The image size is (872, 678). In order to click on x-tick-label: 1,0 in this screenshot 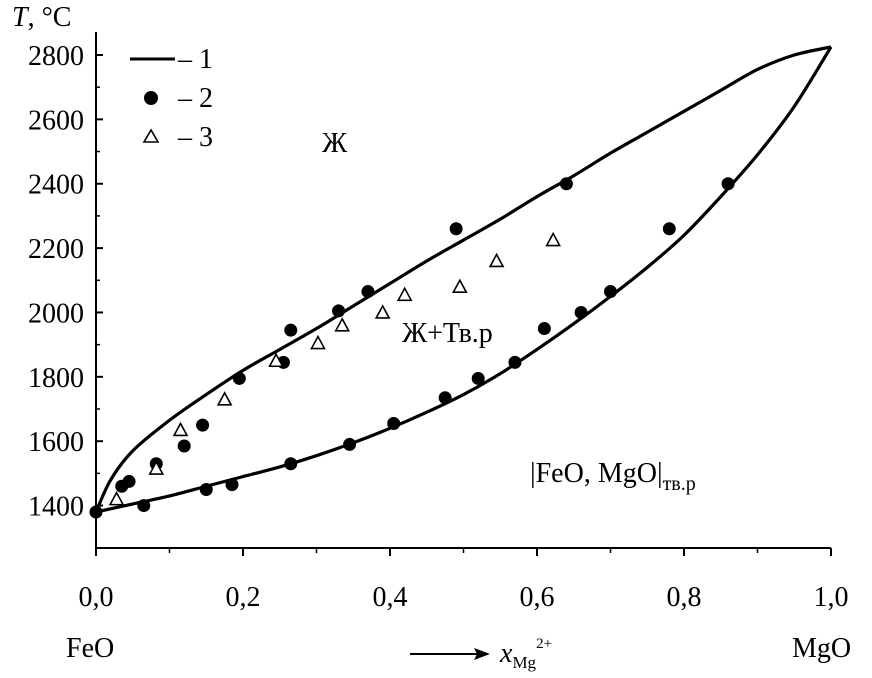, I will do `click(831, 597)`.